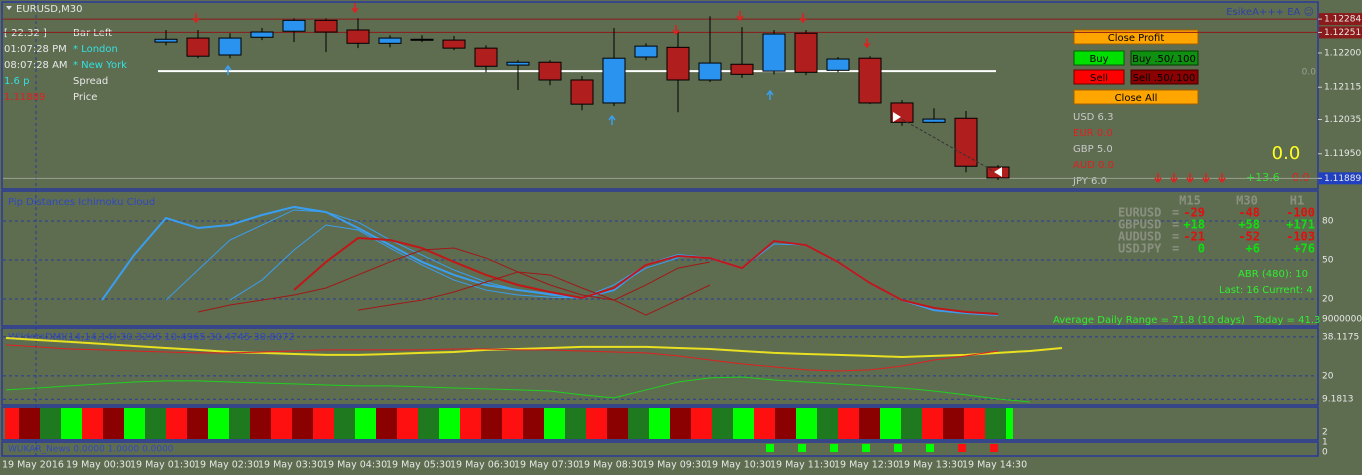 The width and height of the screenshot is (1362, 475). I want to click on price-label-box, so click(1340, 178).